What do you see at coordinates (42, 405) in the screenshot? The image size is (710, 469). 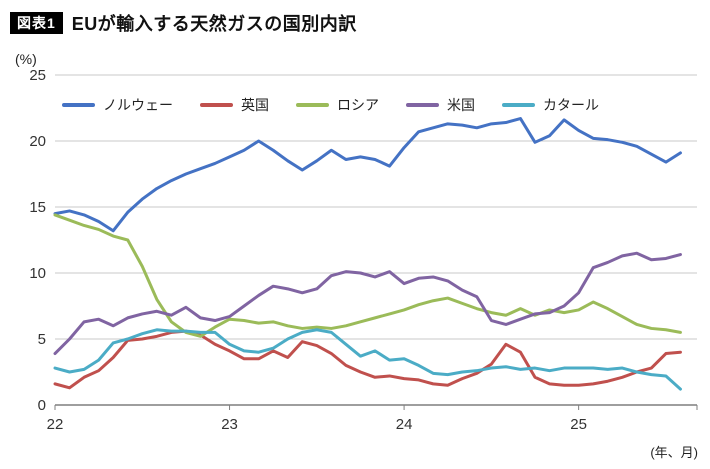 I see `svg-text: 0` at bounding box center [42, 405].